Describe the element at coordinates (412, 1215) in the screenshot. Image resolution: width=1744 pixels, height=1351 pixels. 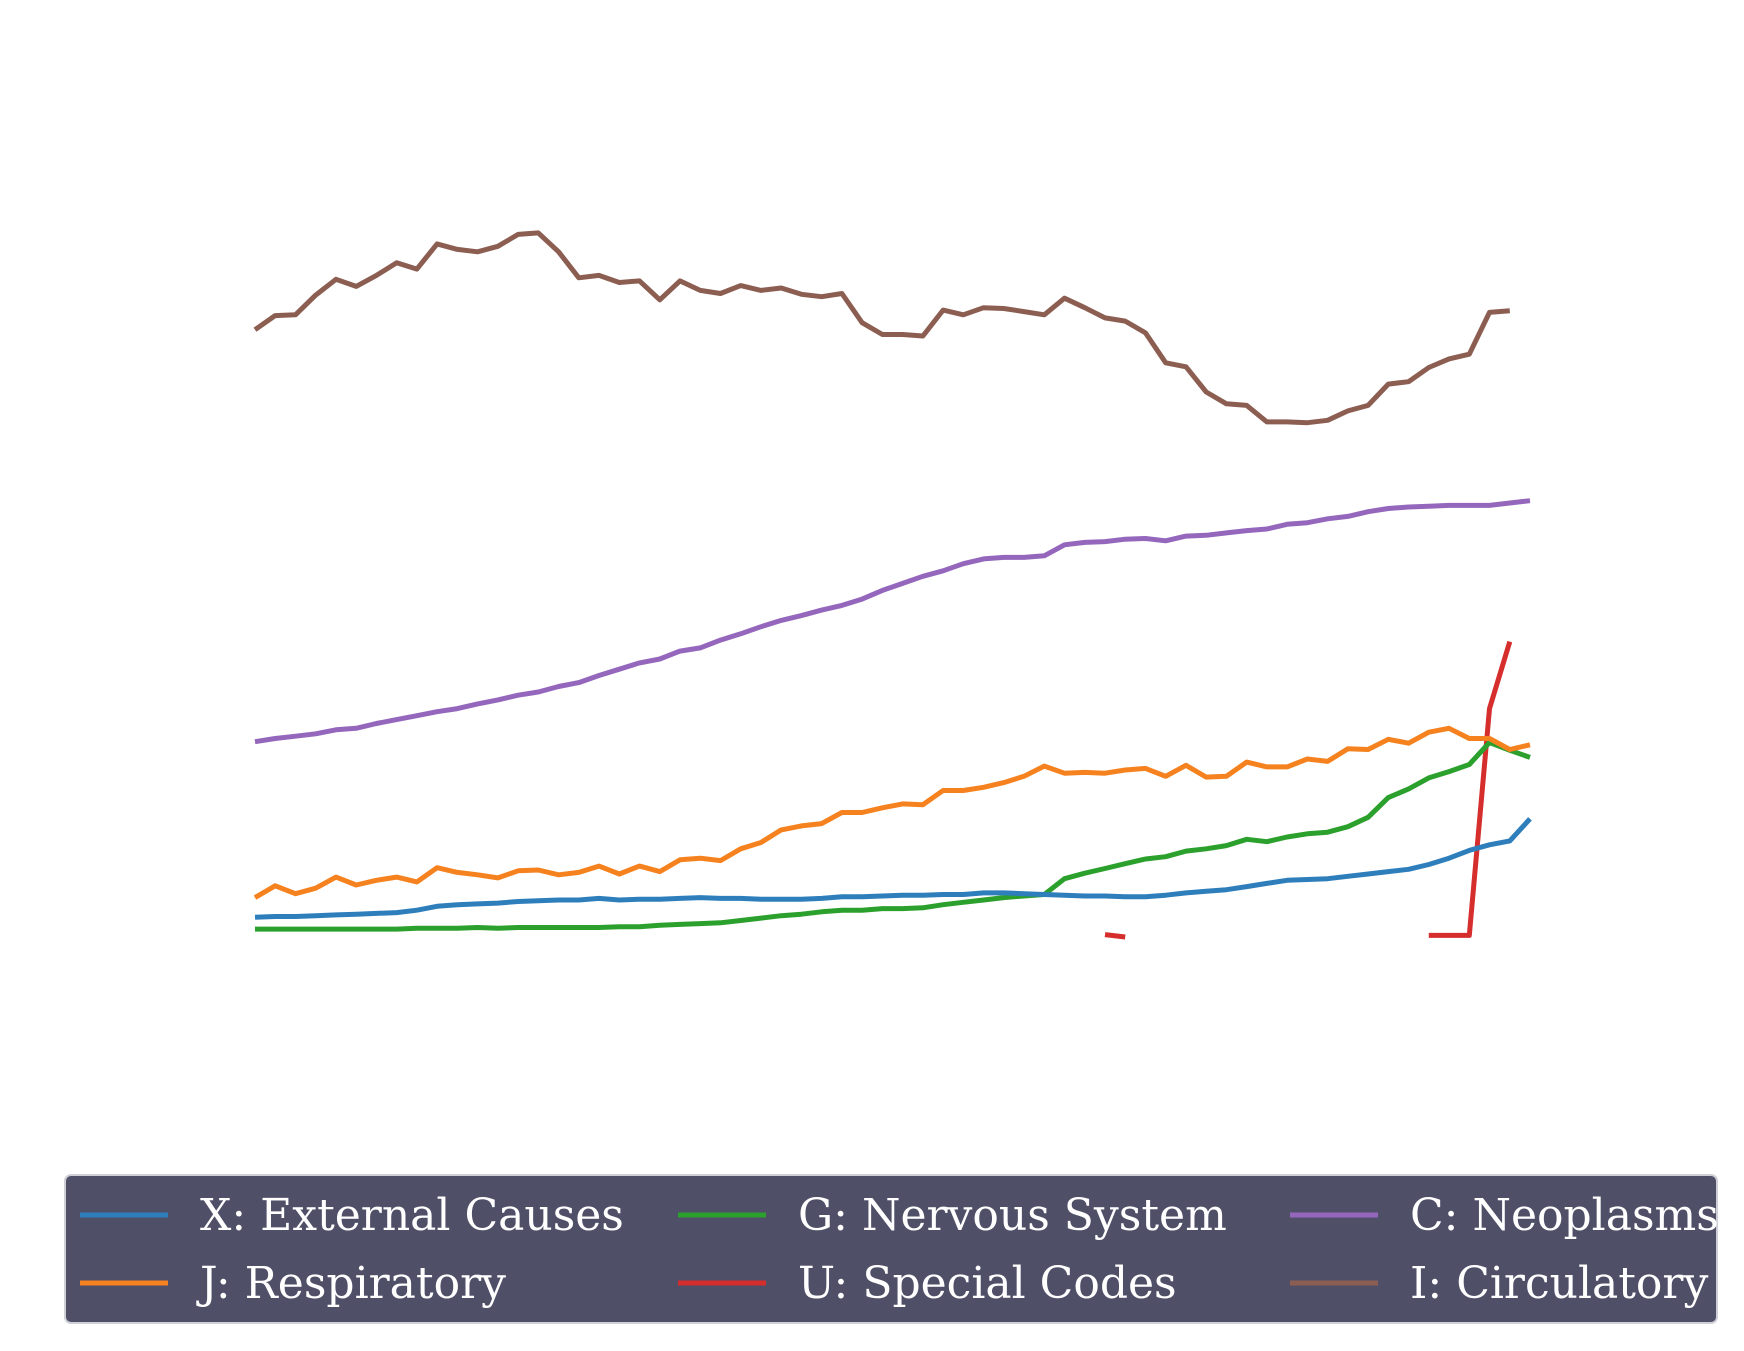
I see `legend-label-x: X: External Causes` at that location.